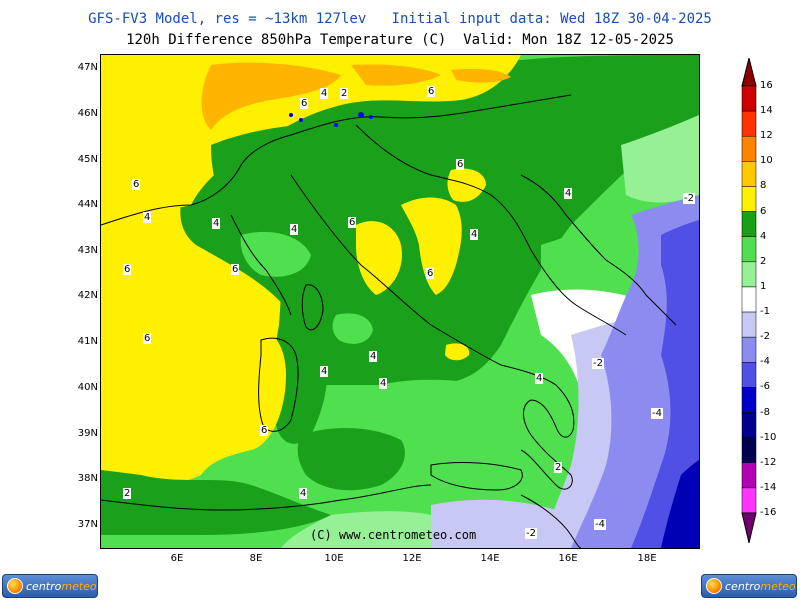 The height and width of the screenshot is (600, 800). I want to click on lon-label: 6E, so click(177, 558).